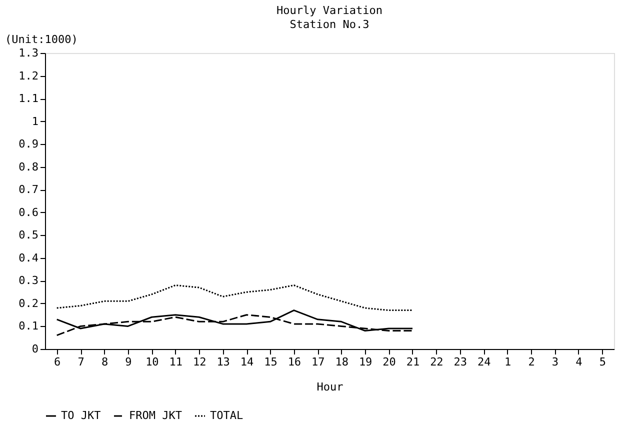 The height and width of the screenshot is (426, 619). Describe the element at coordinates (35, 349) in the screenshot. I see `y-tick-label: 0` at that location.